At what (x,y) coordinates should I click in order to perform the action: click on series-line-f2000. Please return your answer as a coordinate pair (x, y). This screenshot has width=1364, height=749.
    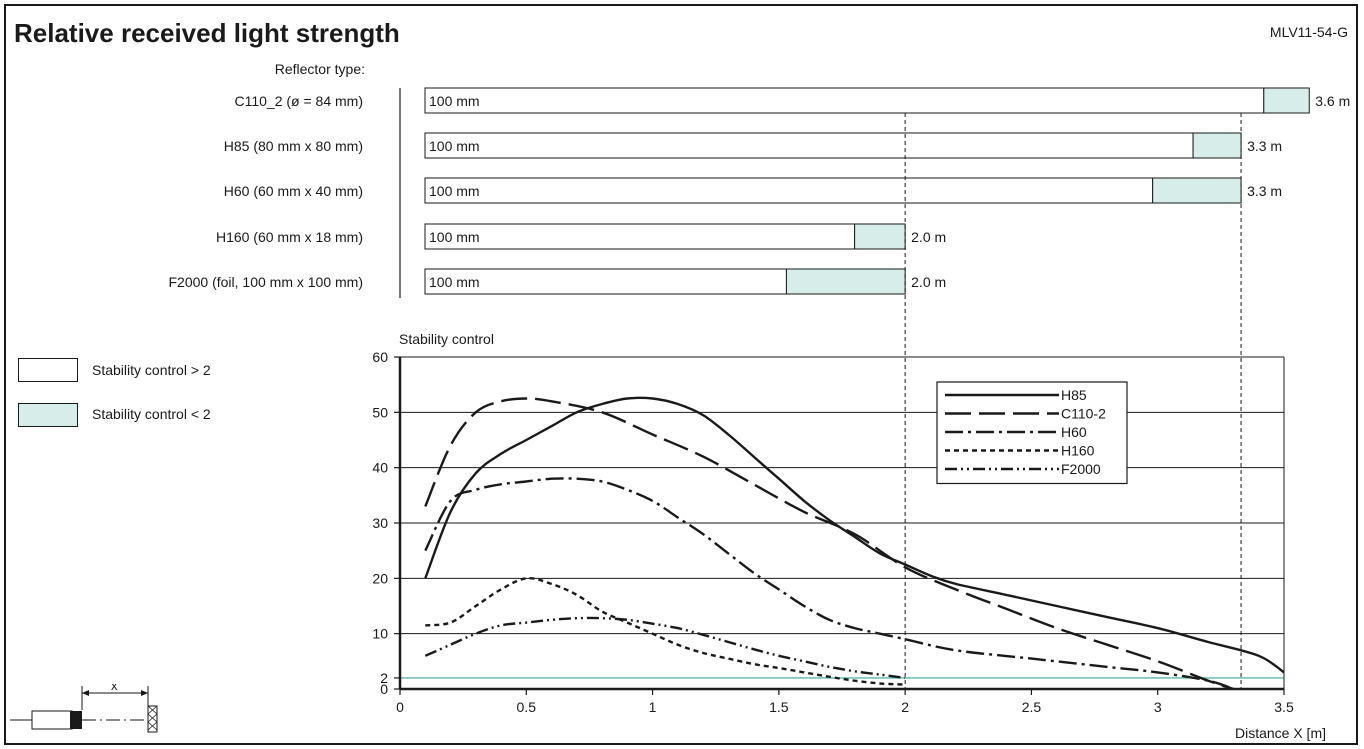
    Looking at the image, I should click on (665, 648).